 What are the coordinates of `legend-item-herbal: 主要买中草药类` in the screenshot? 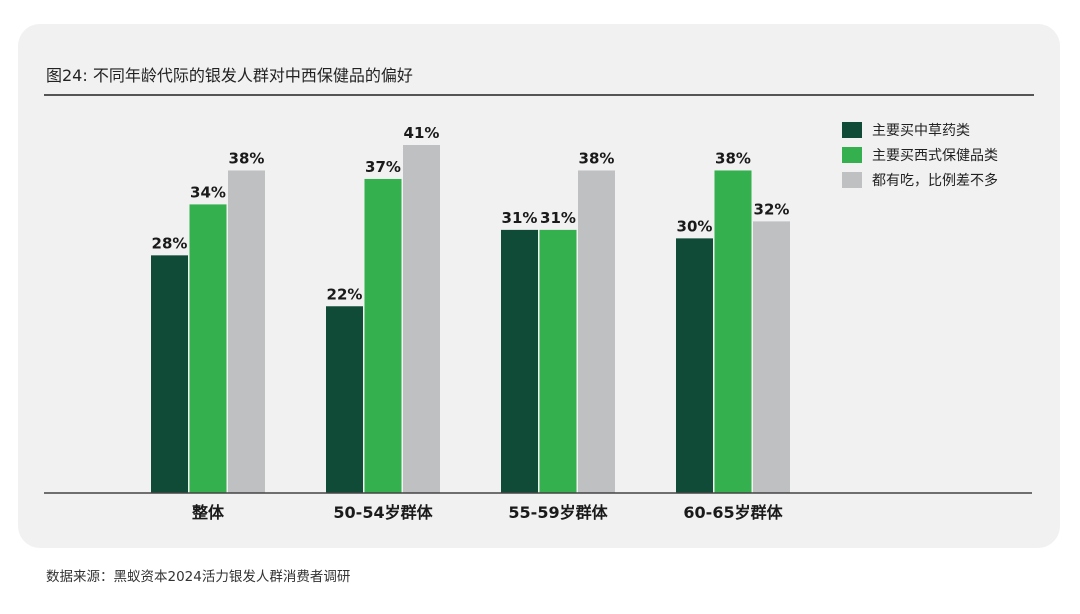 It's located at (920, 129).